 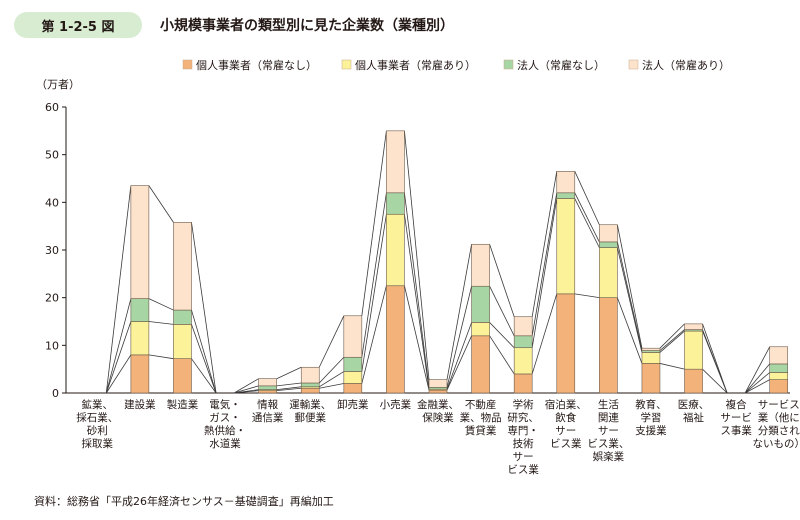 I want to click on x-category-label: 採石業、, so click(x=97, y=417).